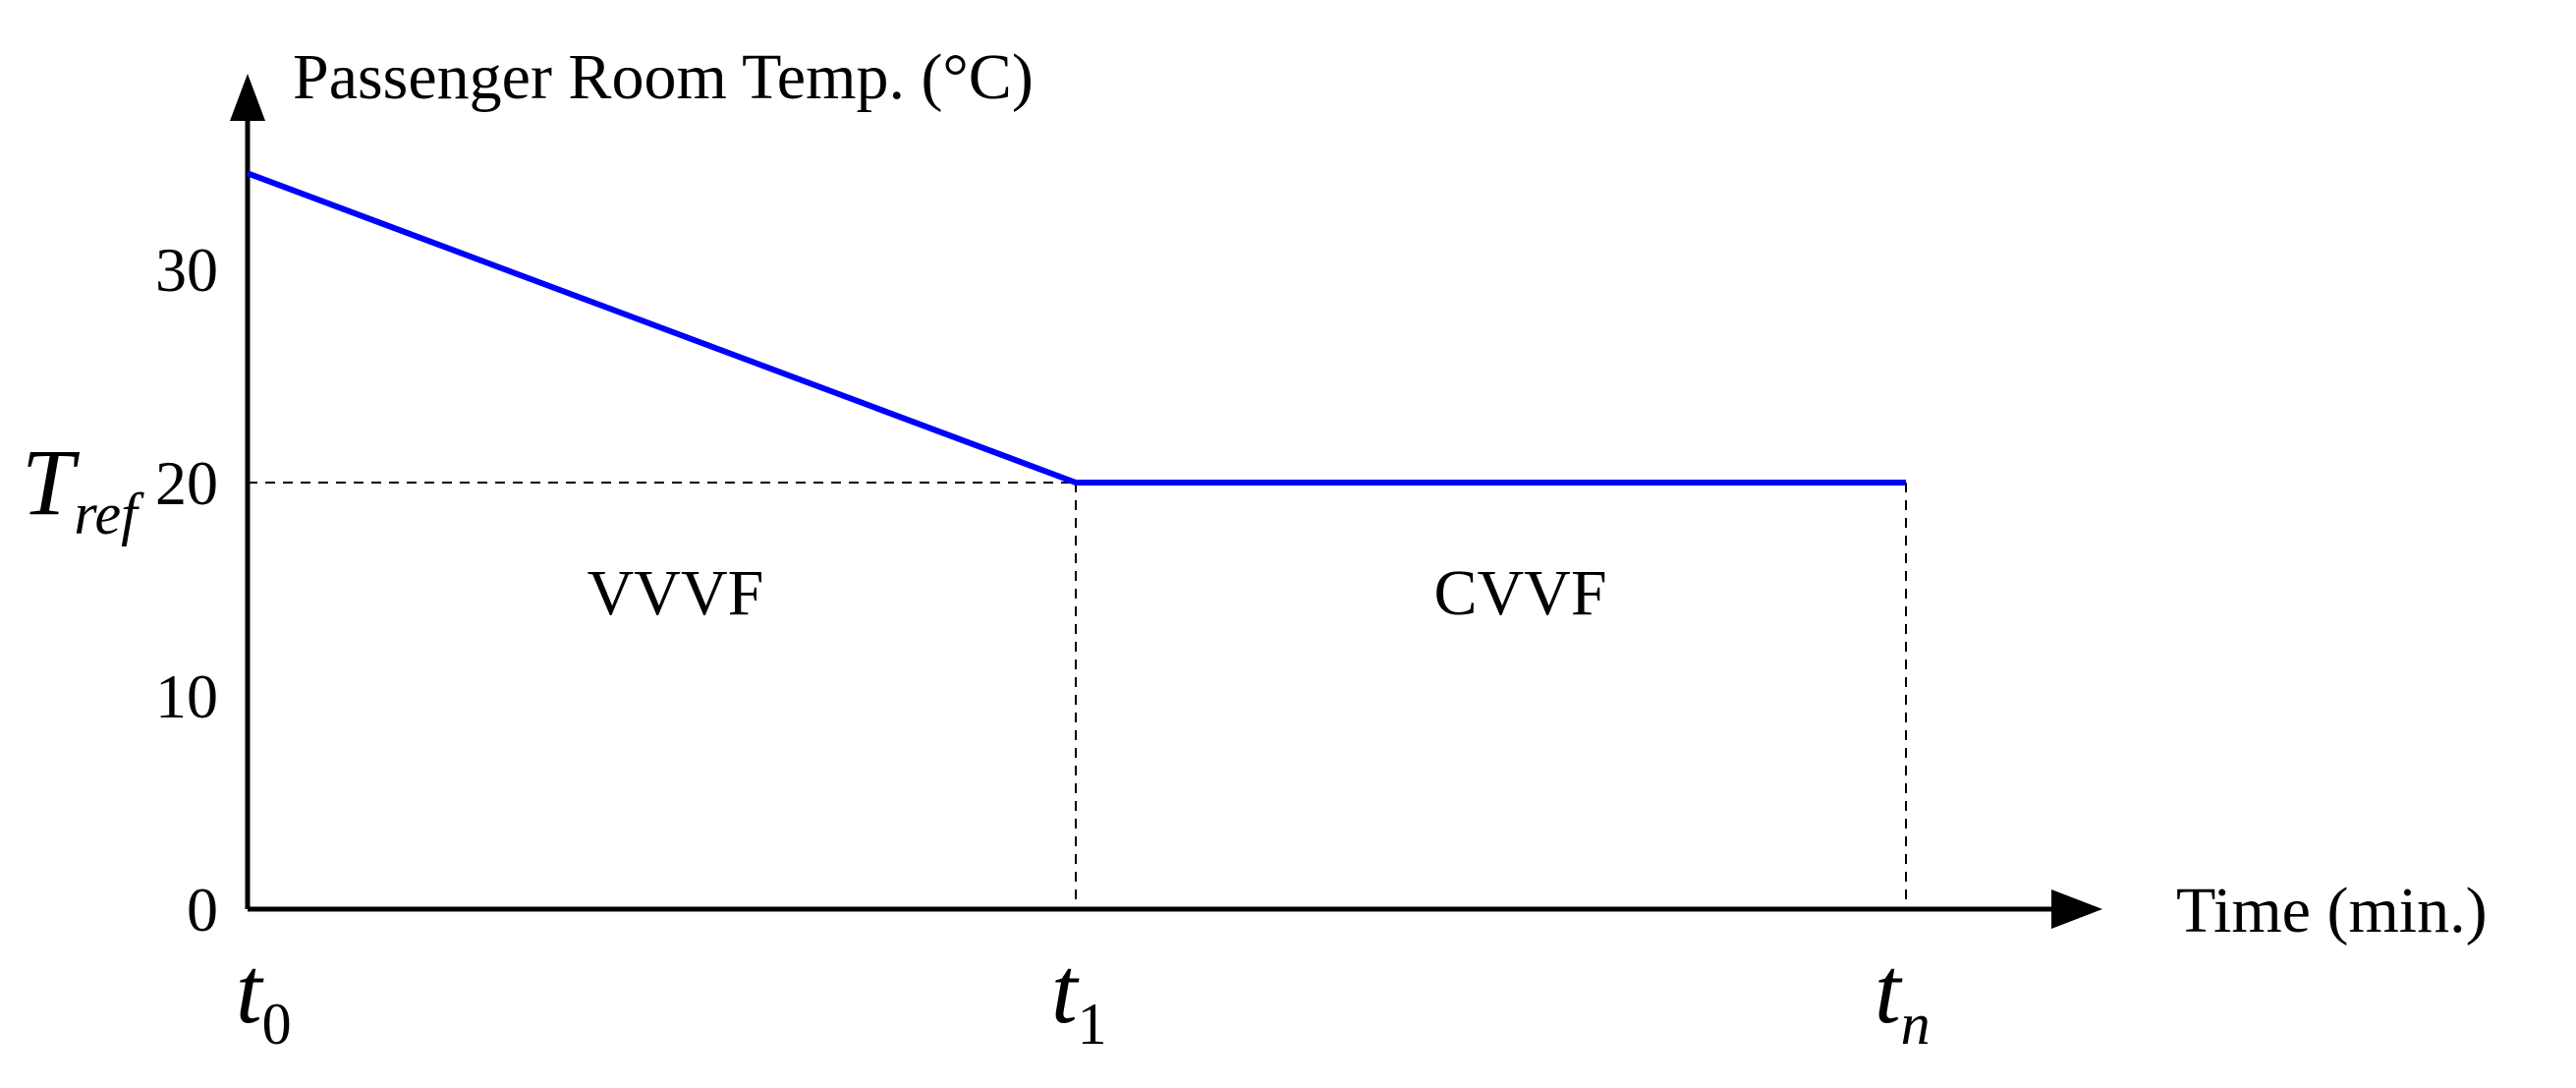 The height and width of the screenshot is (1088, 2576). I want to click on y-tick-label: 30, so click(186, 270).